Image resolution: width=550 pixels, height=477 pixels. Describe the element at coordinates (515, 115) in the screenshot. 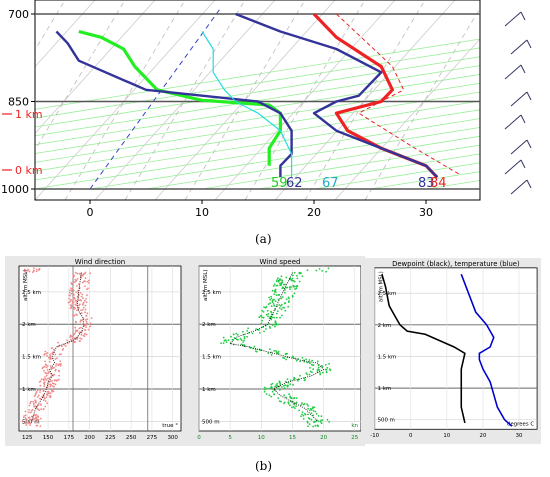

I see `skewt-right-mask` at that location.